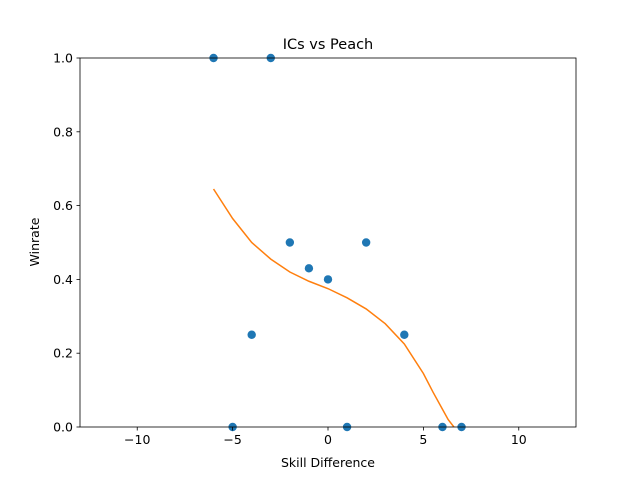  Describe the element at coordinates (34, 241) in the screenshot. I see `y-axis-label: Winrate` at that location.